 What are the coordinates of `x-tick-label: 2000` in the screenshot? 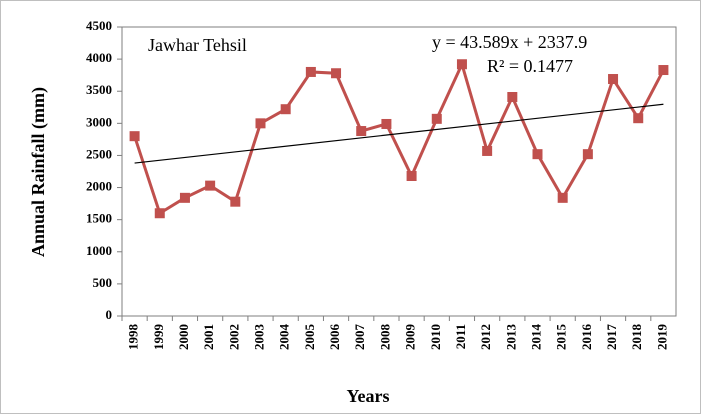 It's located at (183, 337).